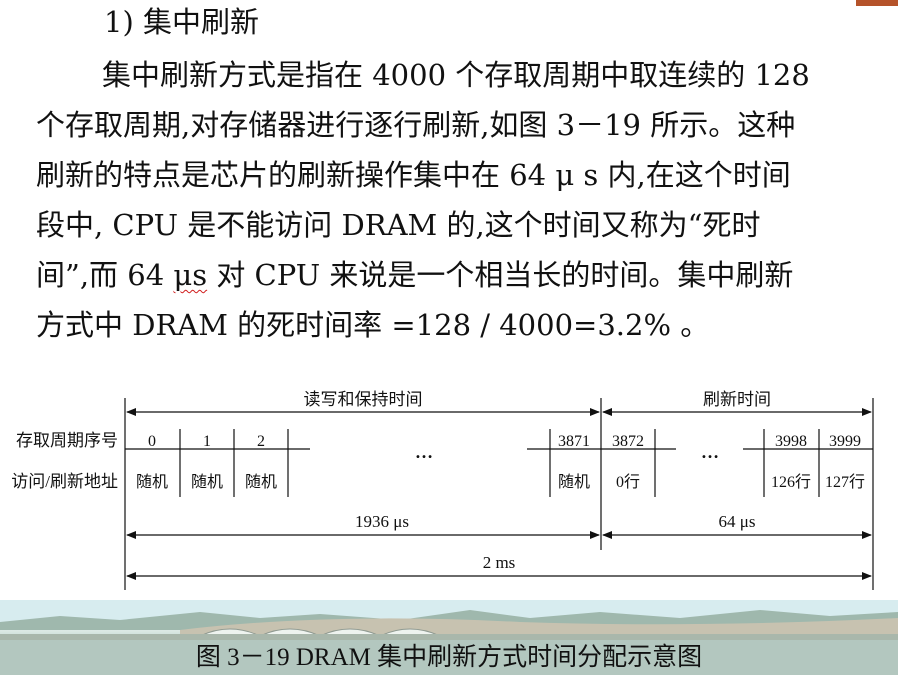  What do you see at coordinates (261, 441) in the screenshot?
I see `cycle-cell: 2` at bounding box center [261, 441].